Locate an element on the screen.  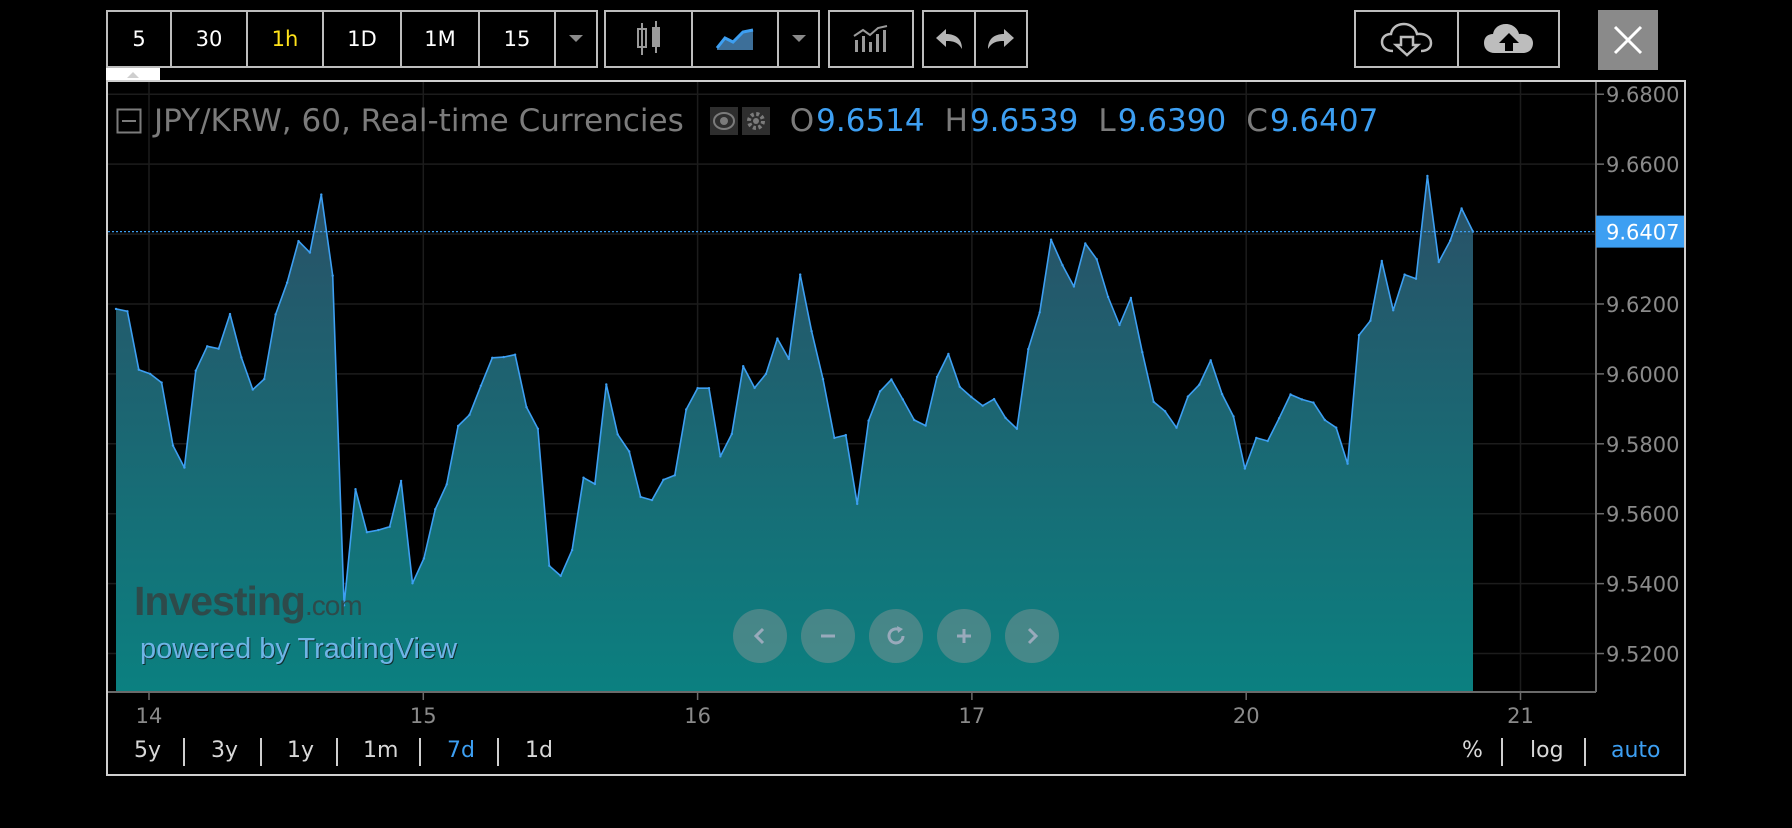
eye-icon is located at coordinates (723, 121).